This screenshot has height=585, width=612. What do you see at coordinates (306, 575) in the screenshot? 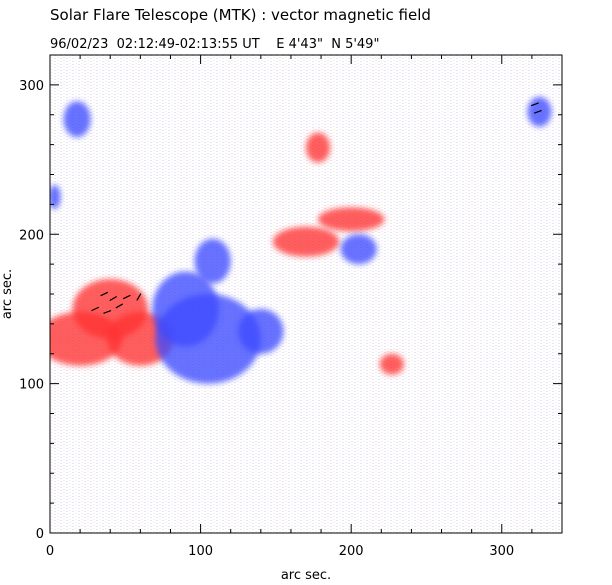
I see `x-axis-title: arc sec.` at bounding box center [306, 575].